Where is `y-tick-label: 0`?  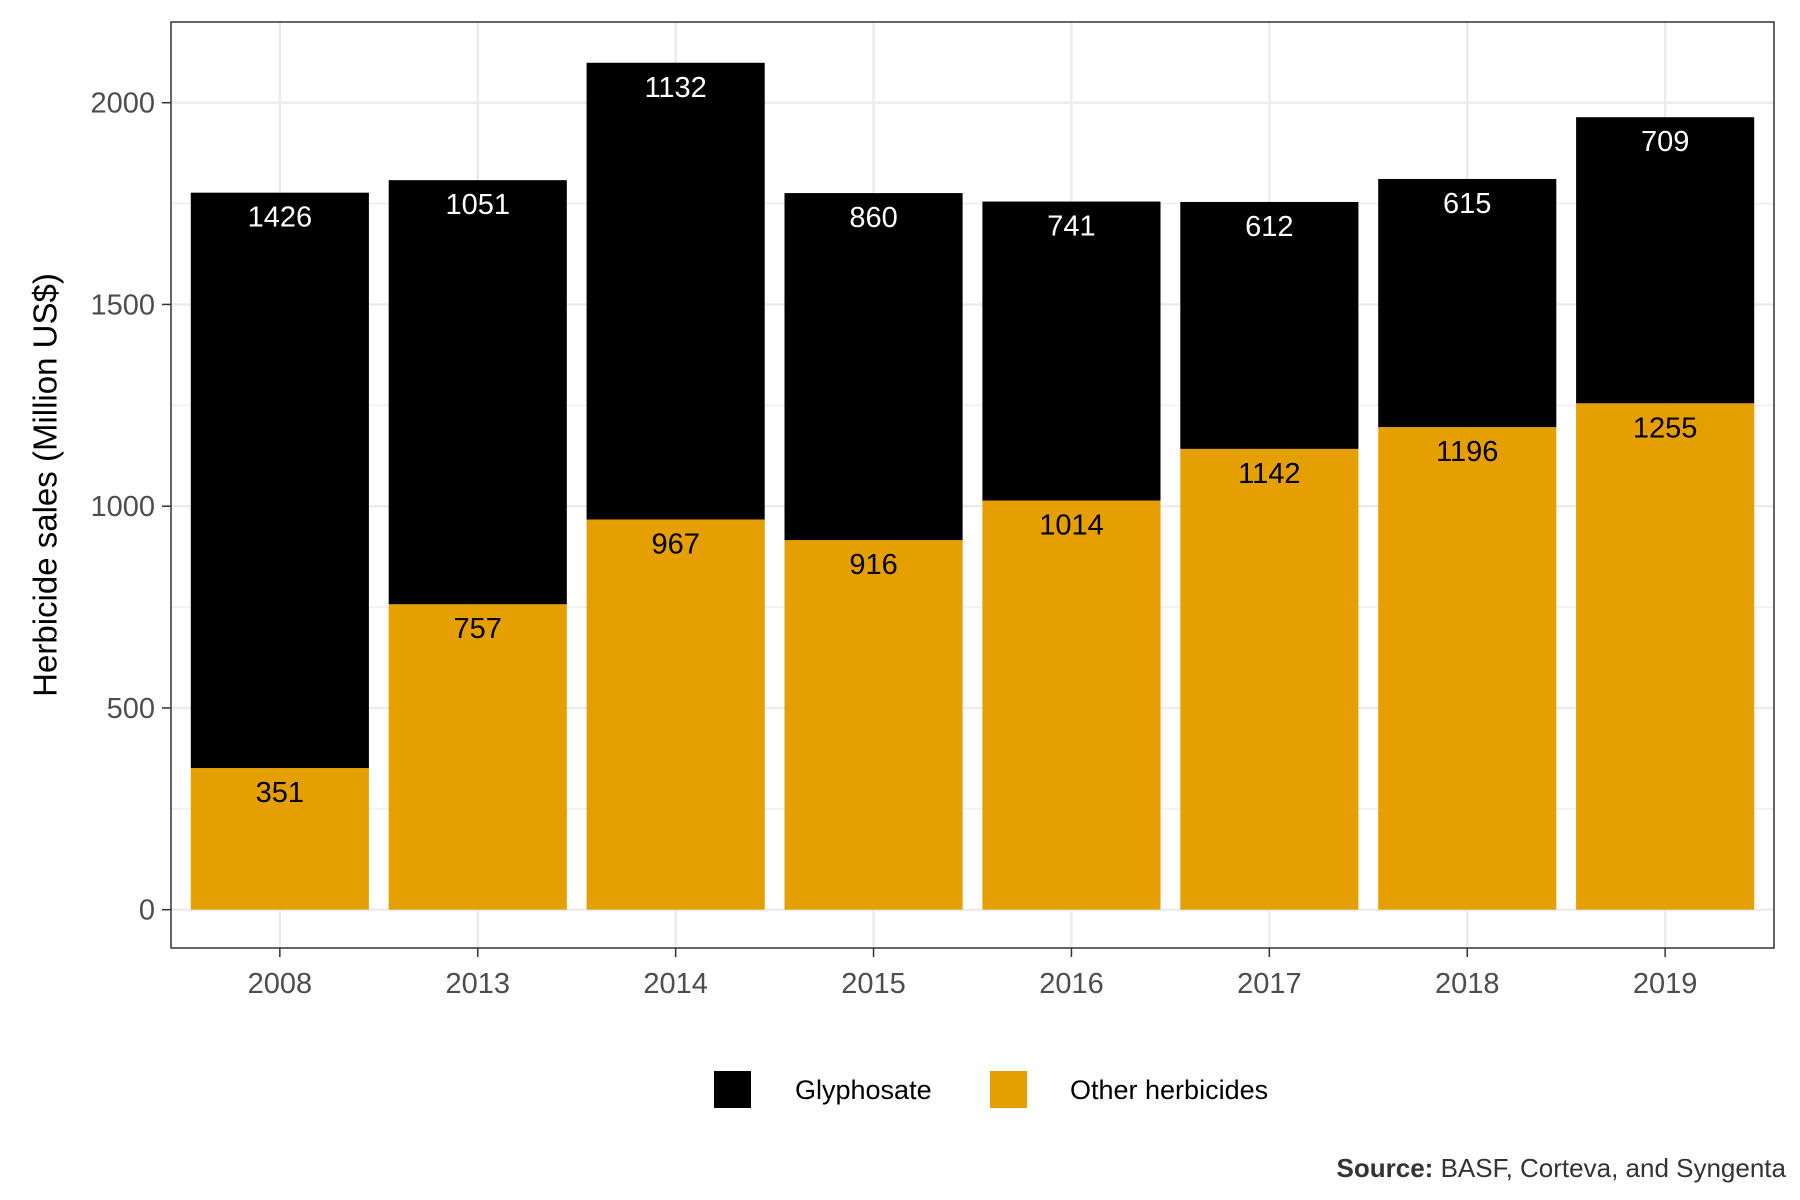 y-tick-label: 0 is located at coordinates (147, 911).